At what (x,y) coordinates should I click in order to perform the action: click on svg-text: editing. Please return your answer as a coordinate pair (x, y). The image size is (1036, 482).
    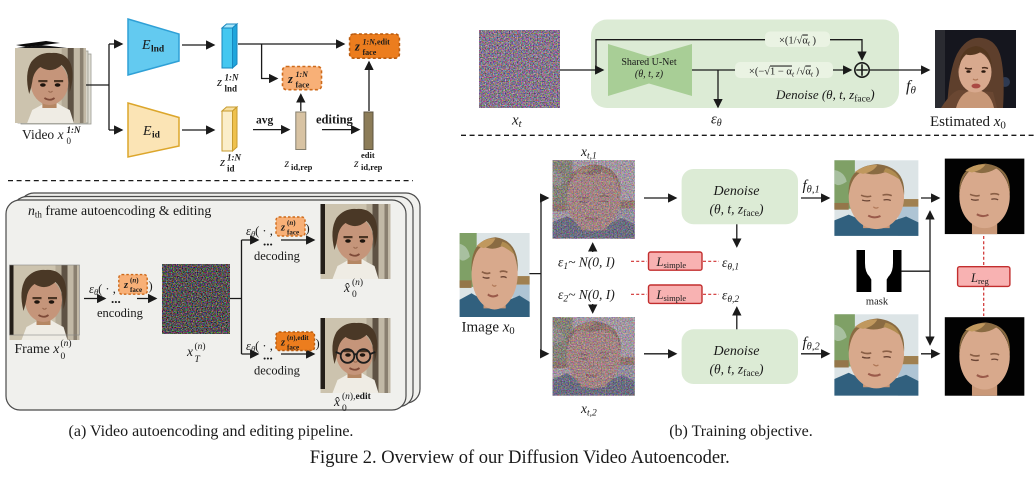
    Looking at the image, I should click on (335, 120).